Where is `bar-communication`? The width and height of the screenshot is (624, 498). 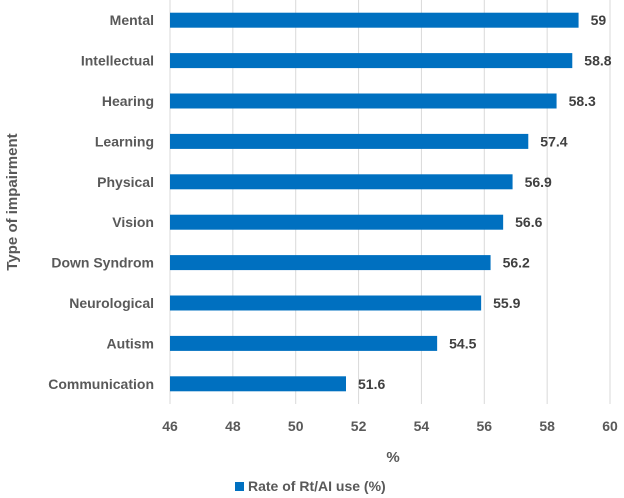
bar-communication is located at coordinates (258, 384).